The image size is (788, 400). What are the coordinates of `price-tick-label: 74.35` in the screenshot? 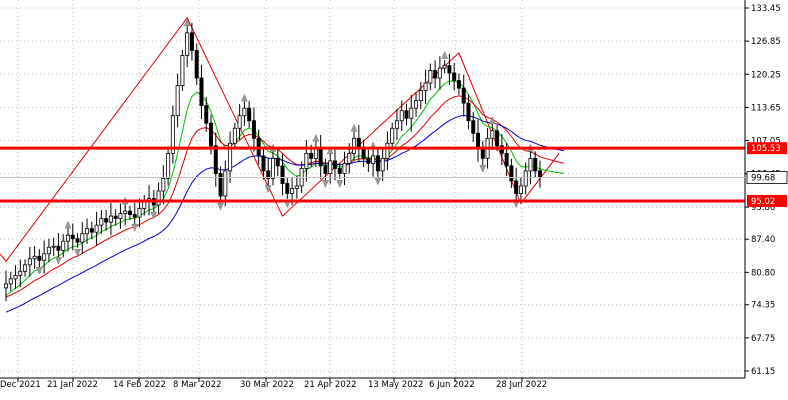 It's located at (763, 306).